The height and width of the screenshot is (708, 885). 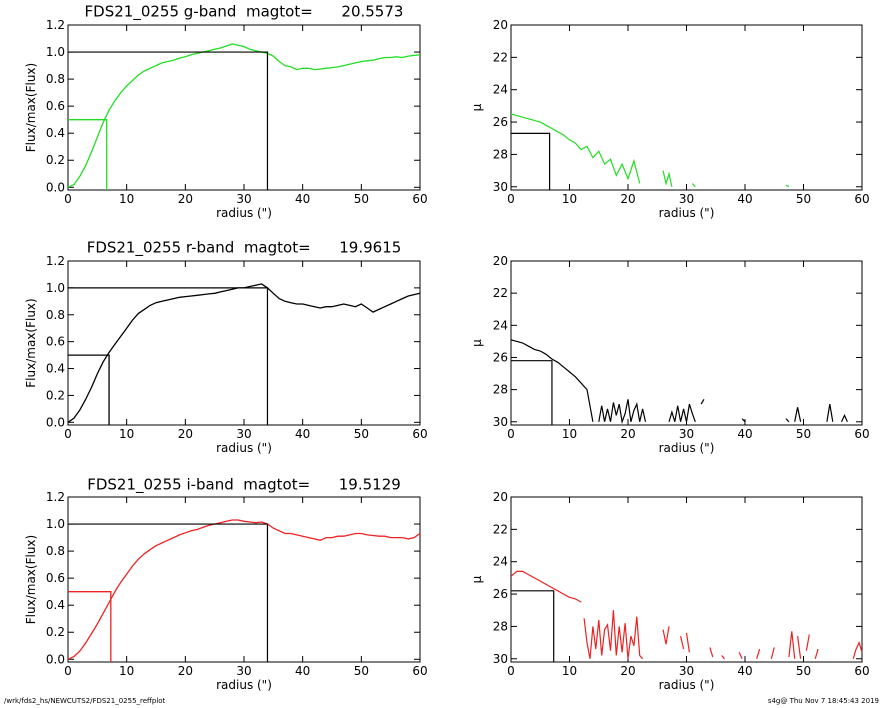 What do you see at coordinates (823, 701) in the screenshot?
I see `footer-timestamp: s4g@ Thu Nov 7 18:45:43 2019` at bounding box center [823, 701].